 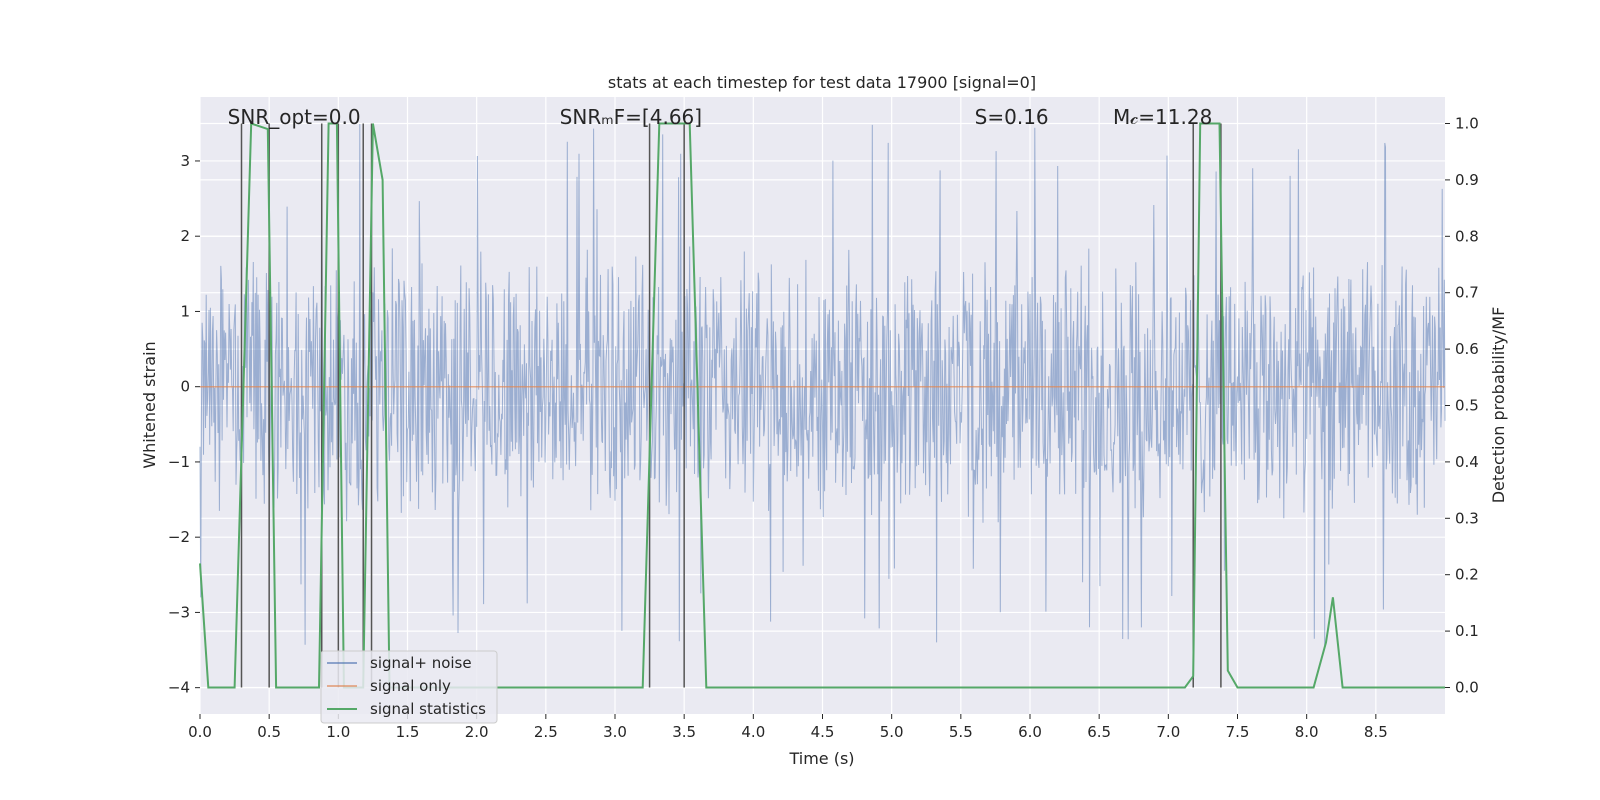 What do you see at coordinates (1498, 405) in the screenshot?
I see `y2-axis-label: Detection probability/MF` at bounding box center [1498, 405].